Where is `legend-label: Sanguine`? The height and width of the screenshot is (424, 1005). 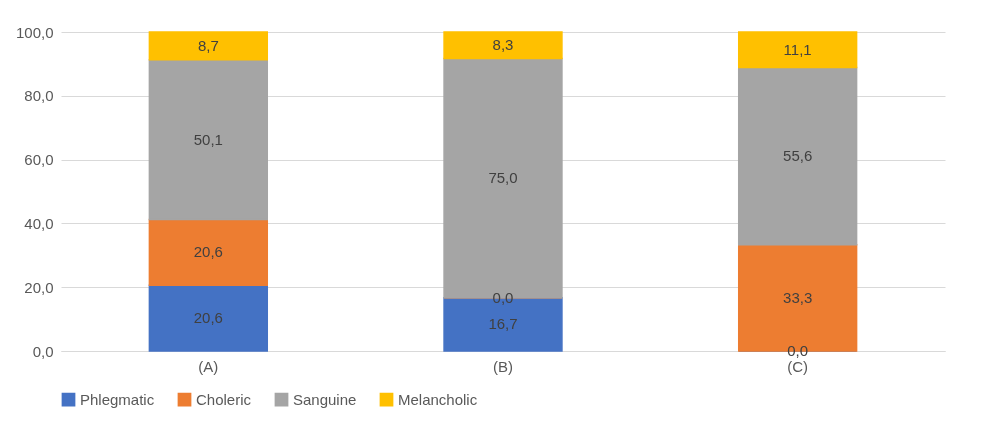
legend-label: Sanguine is located at coordinates (325, 399).